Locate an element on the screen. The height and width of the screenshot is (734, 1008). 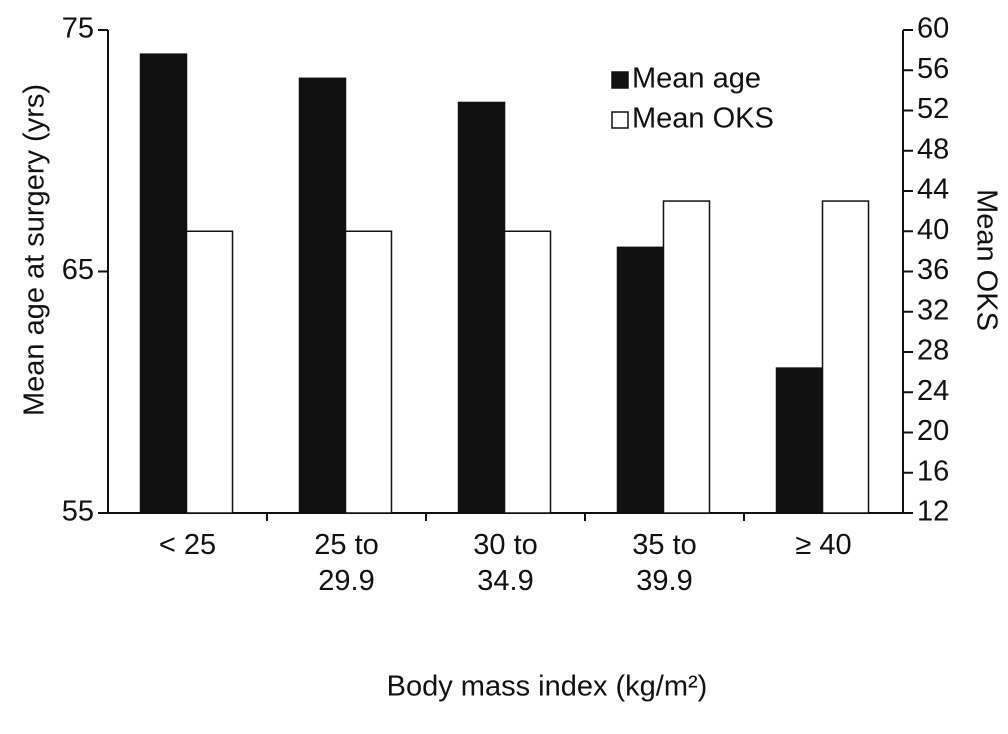
y2-tick-label: 36 is located at coordinates (933, 270).